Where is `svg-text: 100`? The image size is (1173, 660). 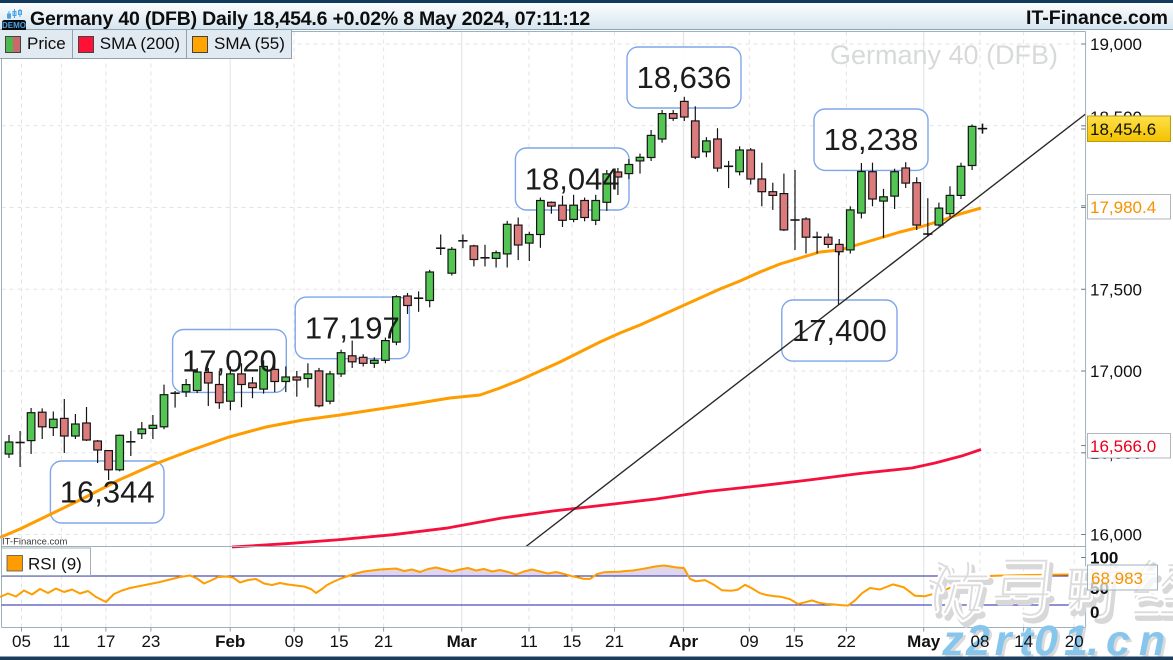 svg-text: 100 is located at coordinates (1104, 558).